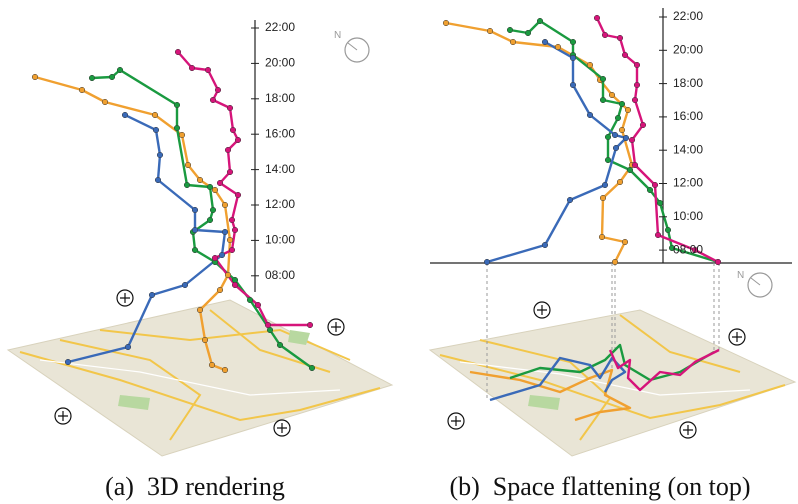  Describe the element at coordinates (280, 240) in the screenshot. I see `time-label: 10:00` at that location.